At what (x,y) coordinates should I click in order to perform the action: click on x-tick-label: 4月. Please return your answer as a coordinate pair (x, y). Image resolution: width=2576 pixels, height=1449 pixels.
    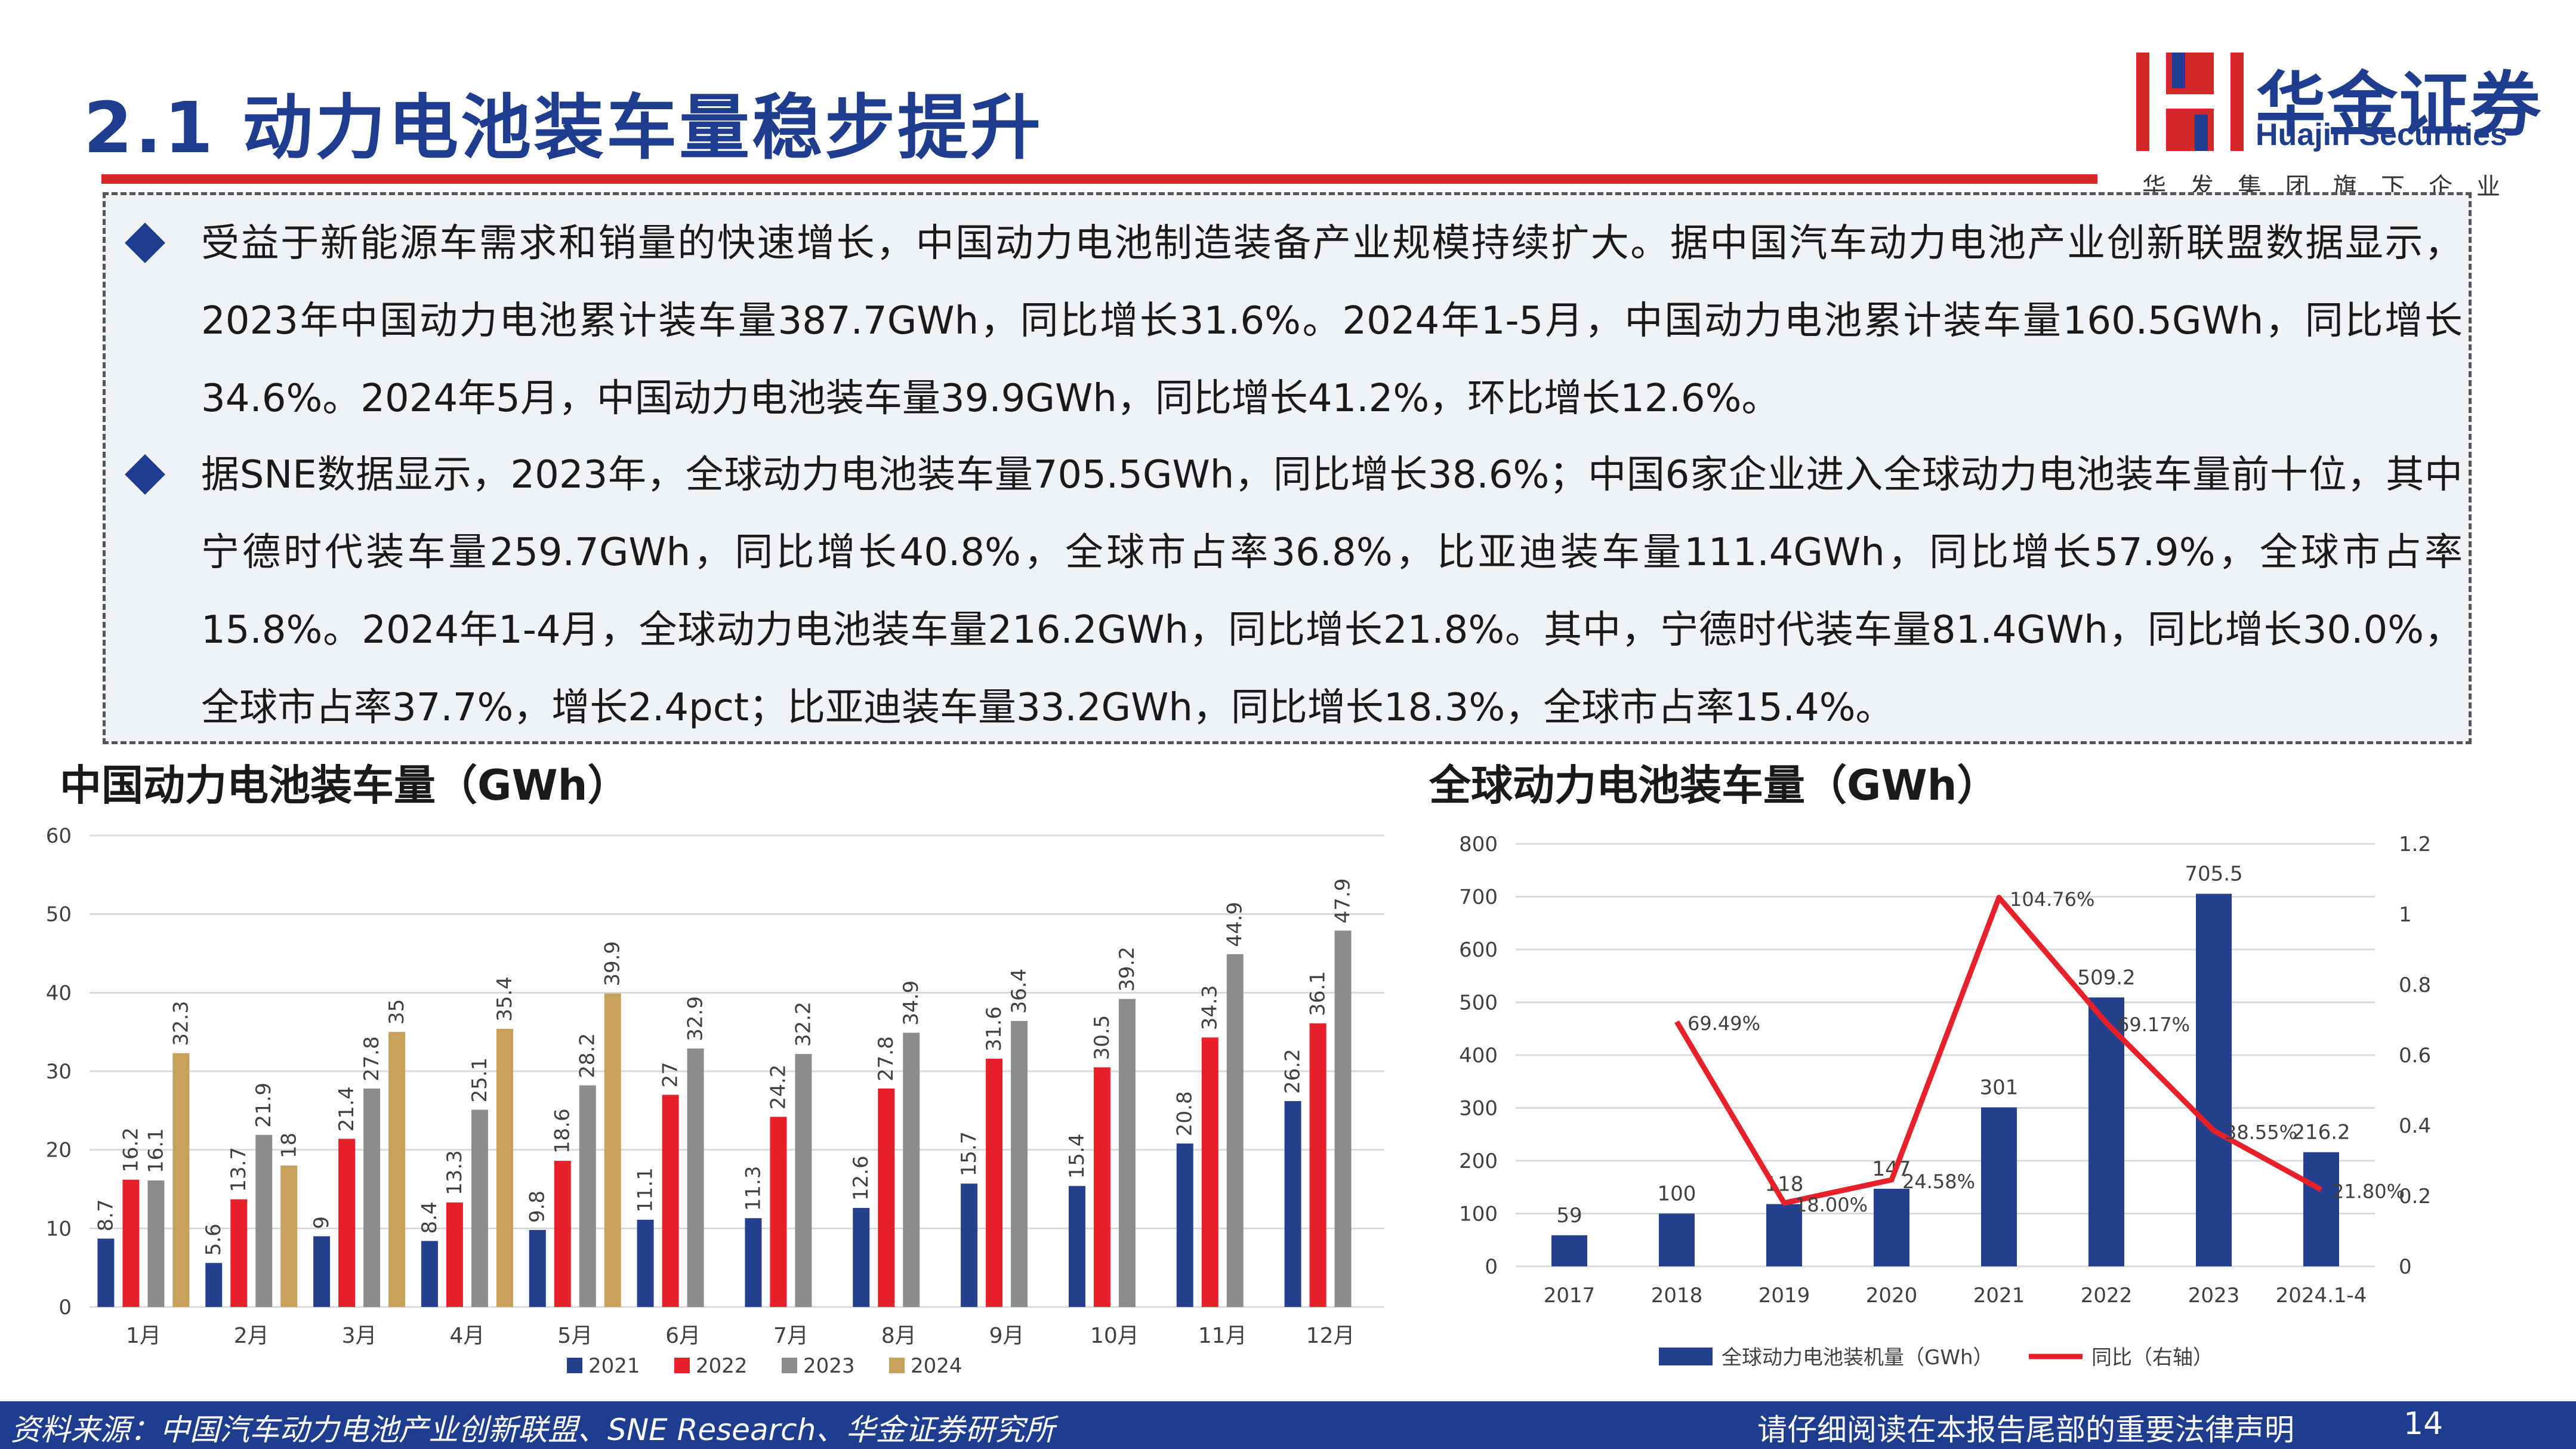
    Looking at the image, I should click on (467, 1336).